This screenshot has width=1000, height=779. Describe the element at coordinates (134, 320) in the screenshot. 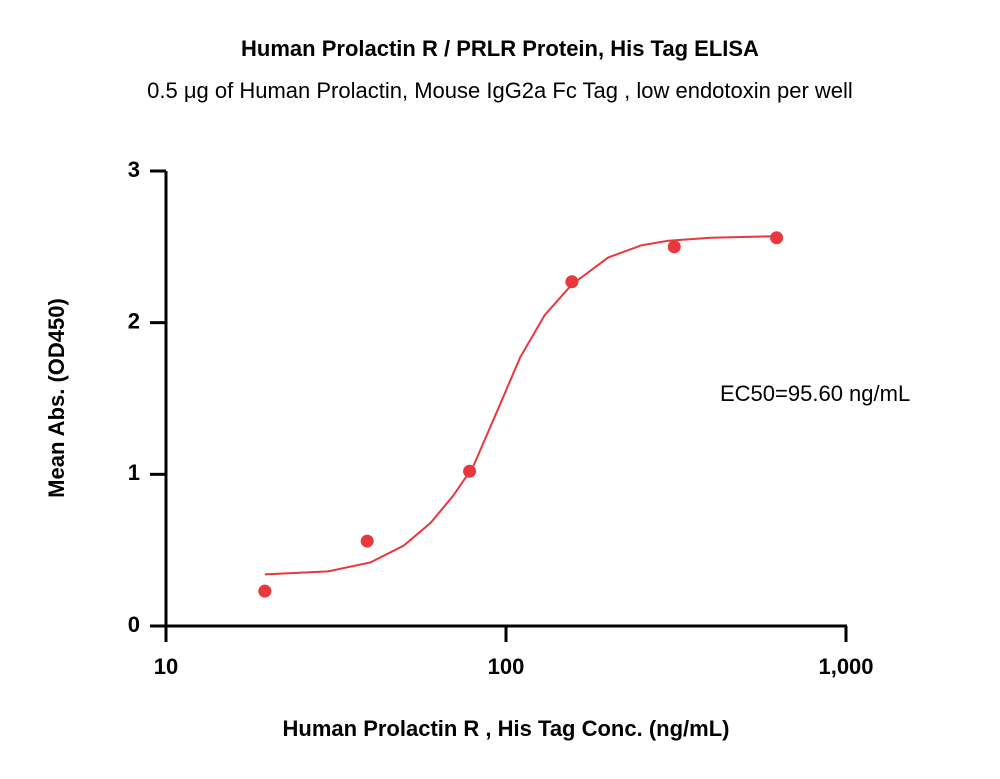

I see `y-tick-label: 2` at that location.